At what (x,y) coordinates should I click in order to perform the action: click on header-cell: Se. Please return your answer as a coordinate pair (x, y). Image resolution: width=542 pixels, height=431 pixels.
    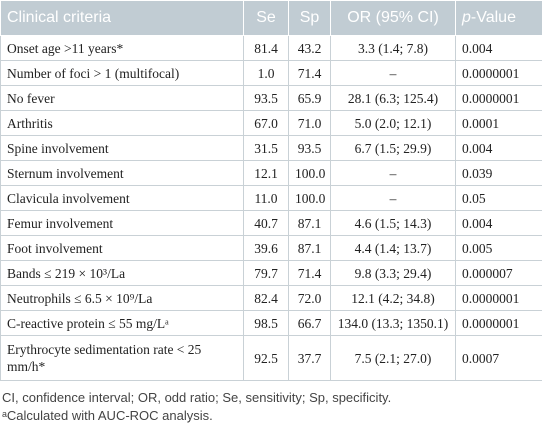
    Looking at the image, I should click on (266, 18).